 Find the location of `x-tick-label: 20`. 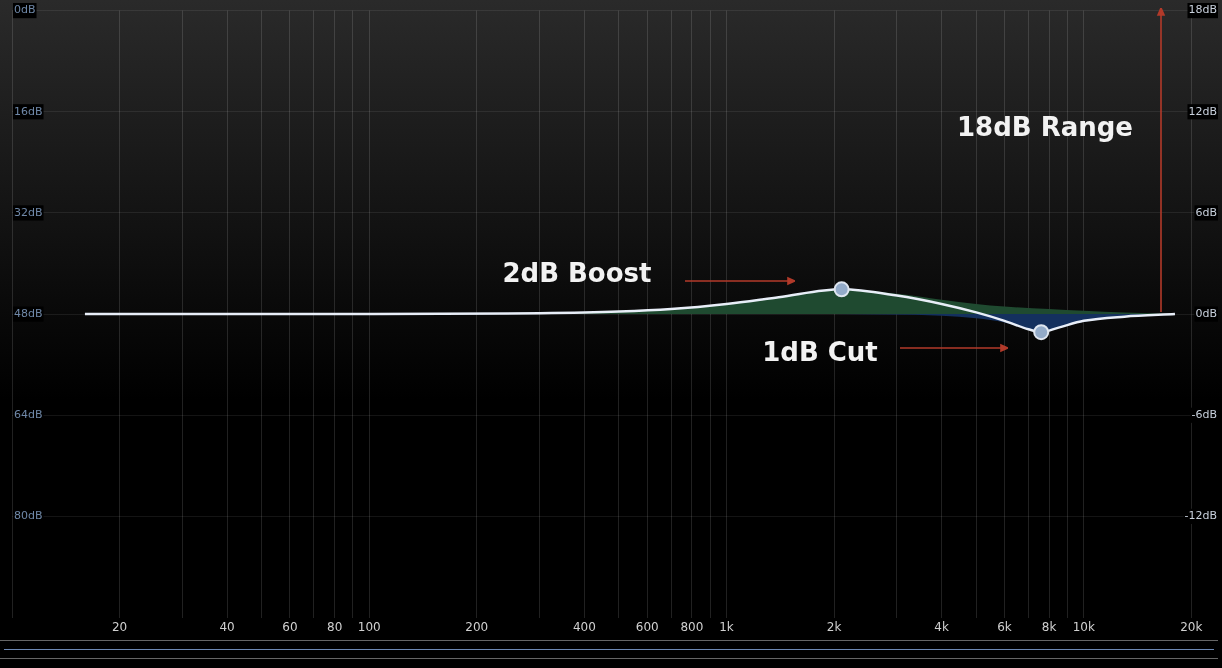

x-tick-label: 20 is located at coordinates (119, 626).